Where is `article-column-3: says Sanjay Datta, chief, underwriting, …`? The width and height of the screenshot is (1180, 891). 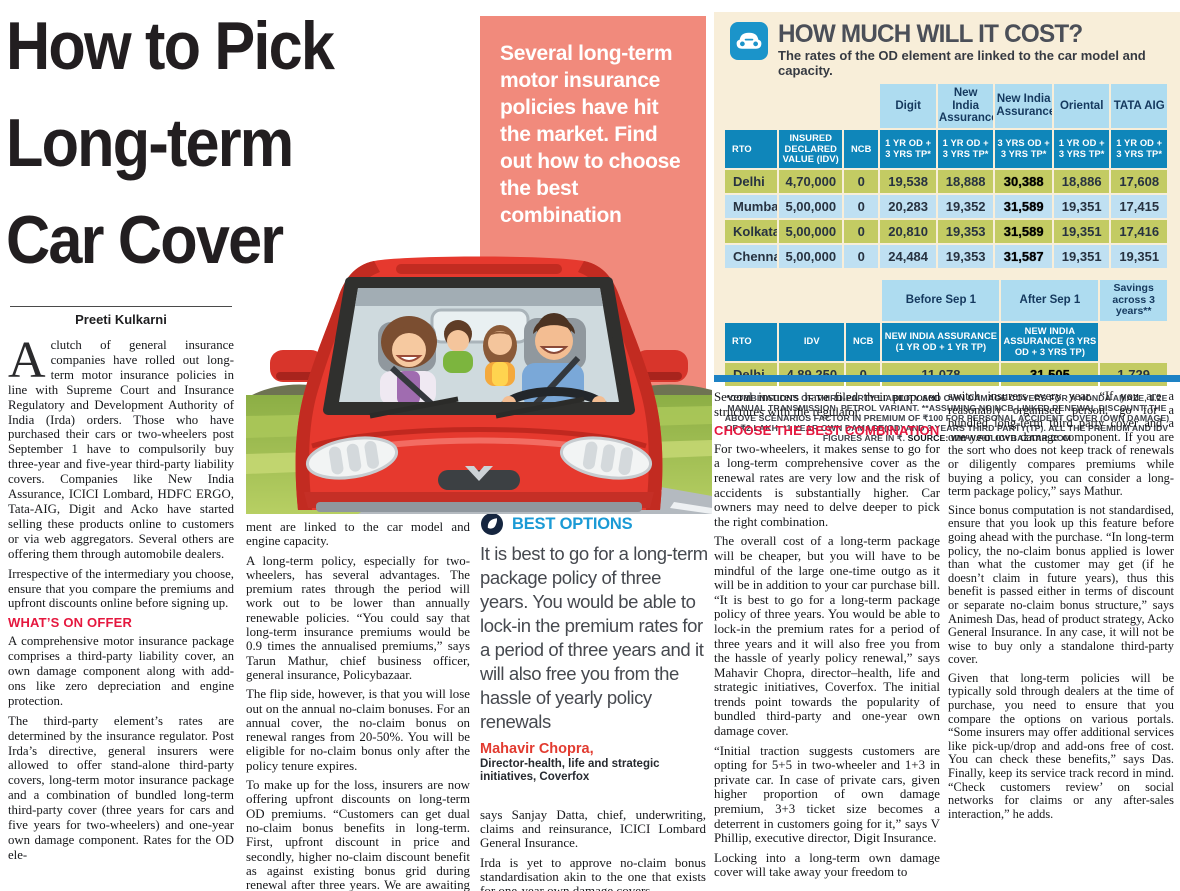
article-column-3: says Sanjay Datta, chief, underwriting, … is located at coordinates (593, 849).